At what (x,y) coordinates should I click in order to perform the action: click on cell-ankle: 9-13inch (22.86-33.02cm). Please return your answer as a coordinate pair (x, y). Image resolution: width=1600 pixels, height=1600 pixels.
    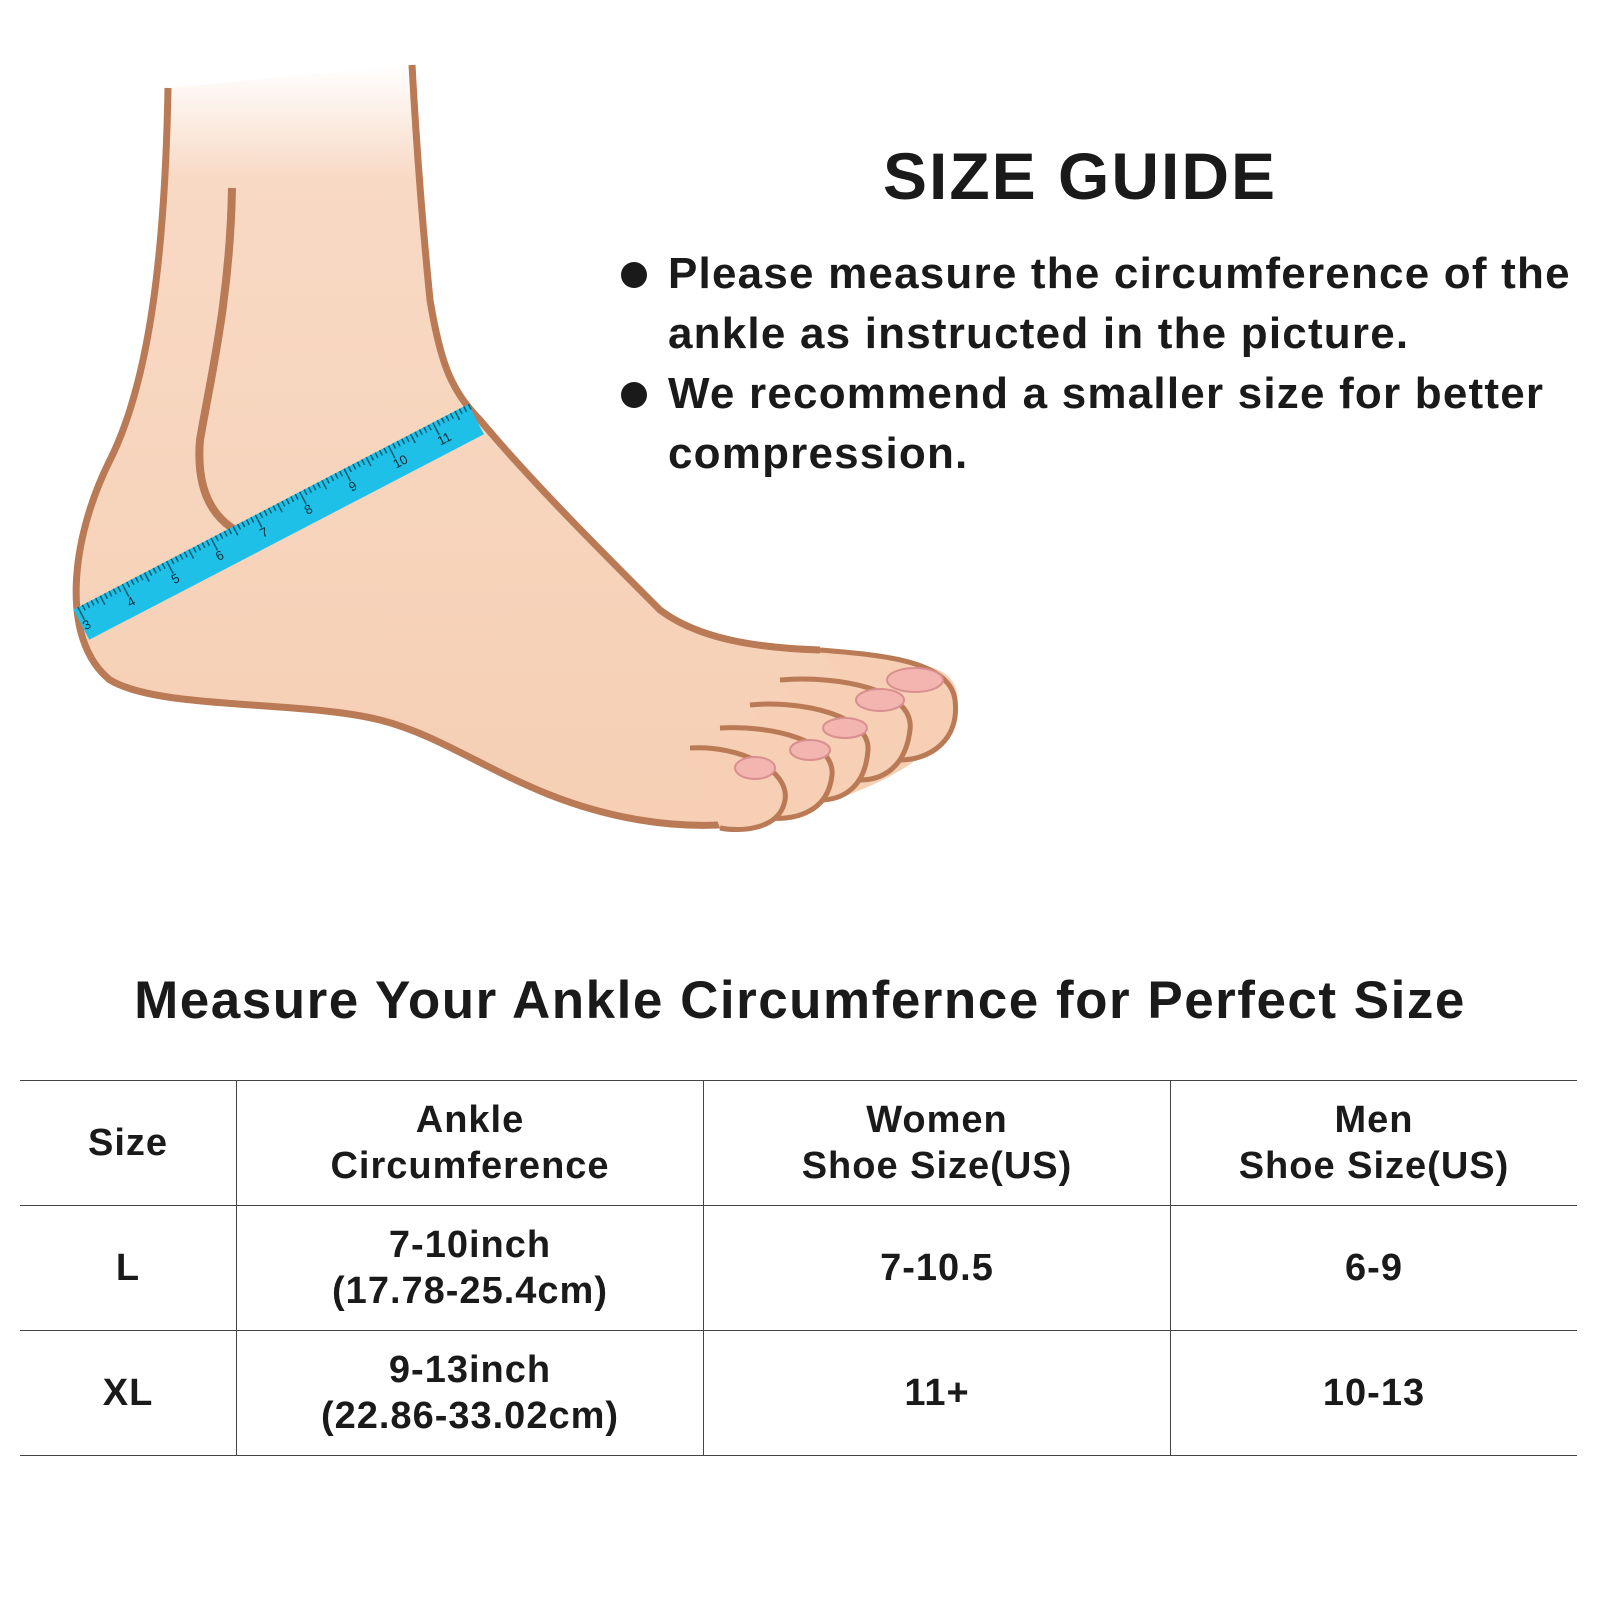
    Looking at the image, I should click on (470, 1393).